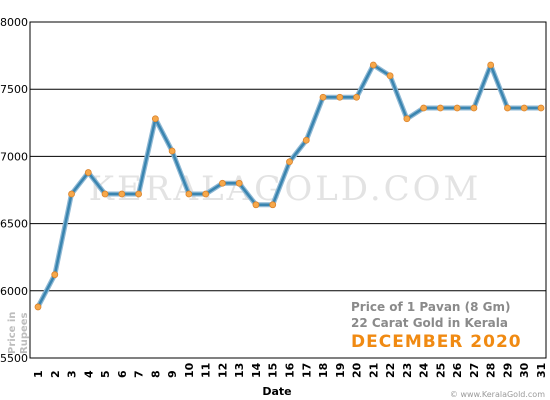  What do you see at coordinates (14, 89) in the screenshot?
I see `y-tick-label: 37500` at bounding box center [14, 89].